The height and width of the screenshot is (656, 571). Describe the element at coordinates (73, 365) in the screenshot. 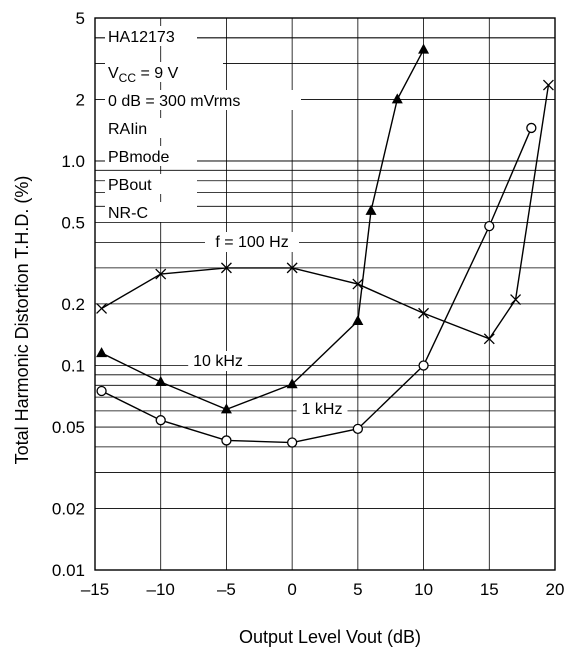

I see `y-tick-label: 0.1` at that location.